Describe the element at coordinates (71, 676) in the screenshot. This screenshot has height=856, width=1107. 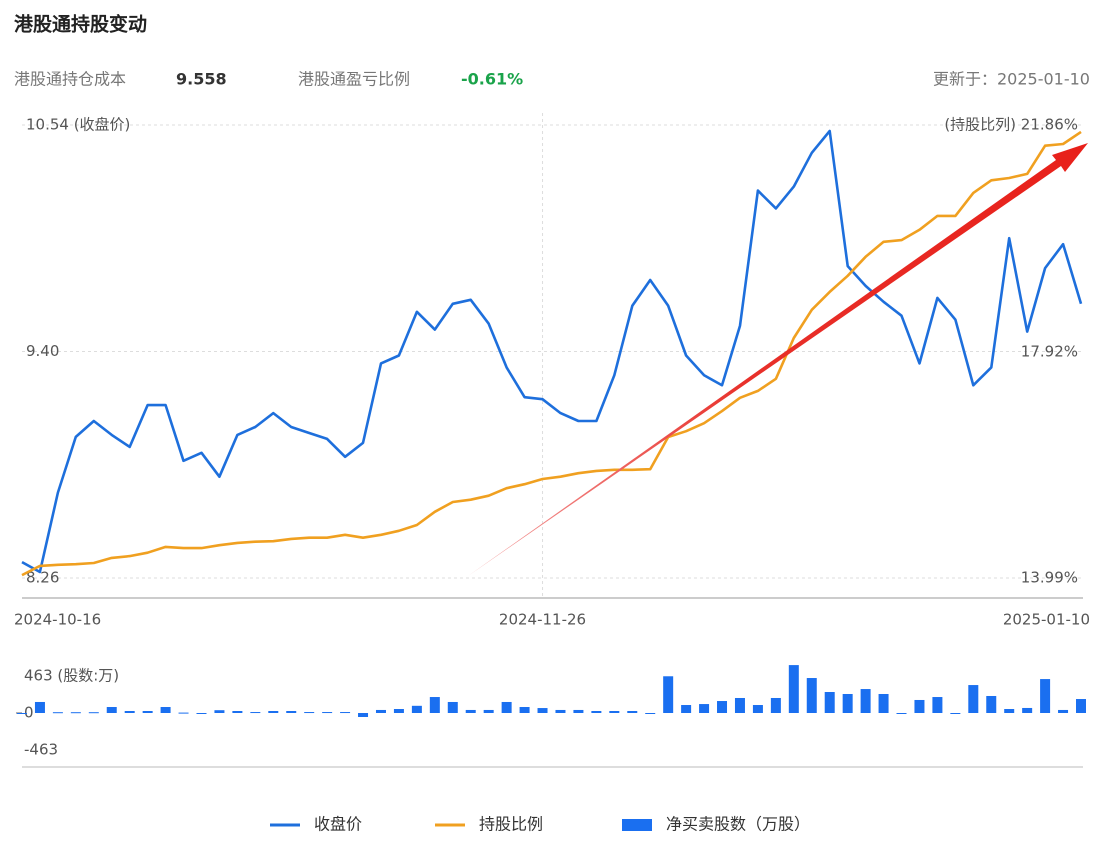
I see `y-tick-label: 463 (股数:万)` at that location.